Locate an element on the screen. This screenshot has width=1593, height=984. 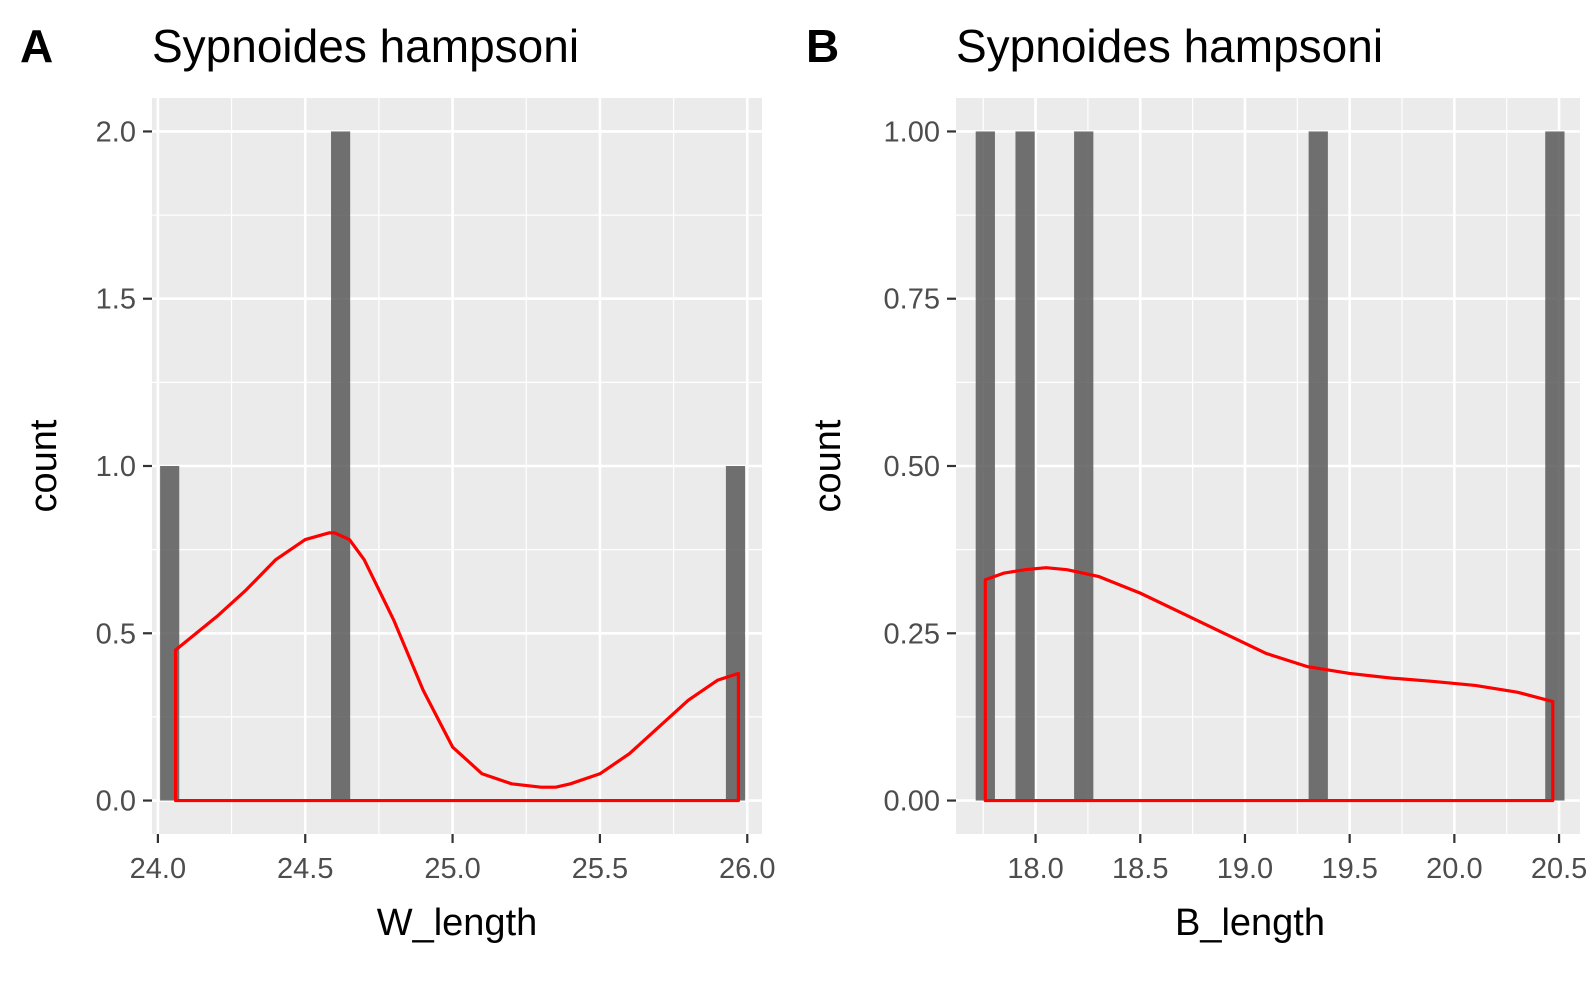
panel-a-label: A is located at coordinates (36, 46).